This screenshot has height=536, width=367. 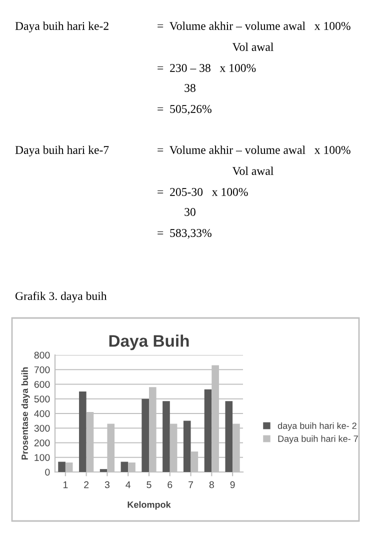 I want to click on y-axis-title: Prosentase daya buih, so click(x=25, y=413).